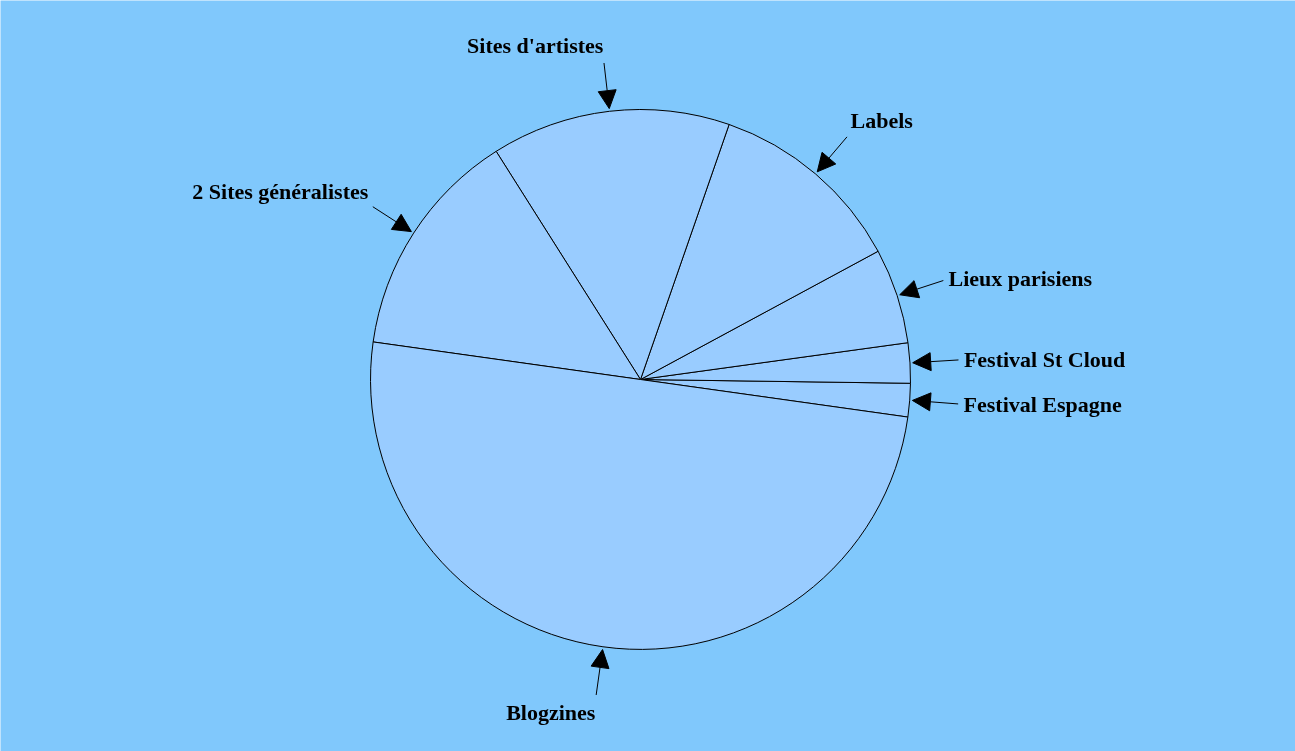  Describe the element at coordinates (1044, 360) in the screenshot. I see `slice-label: Festival St Cloud` at that location.